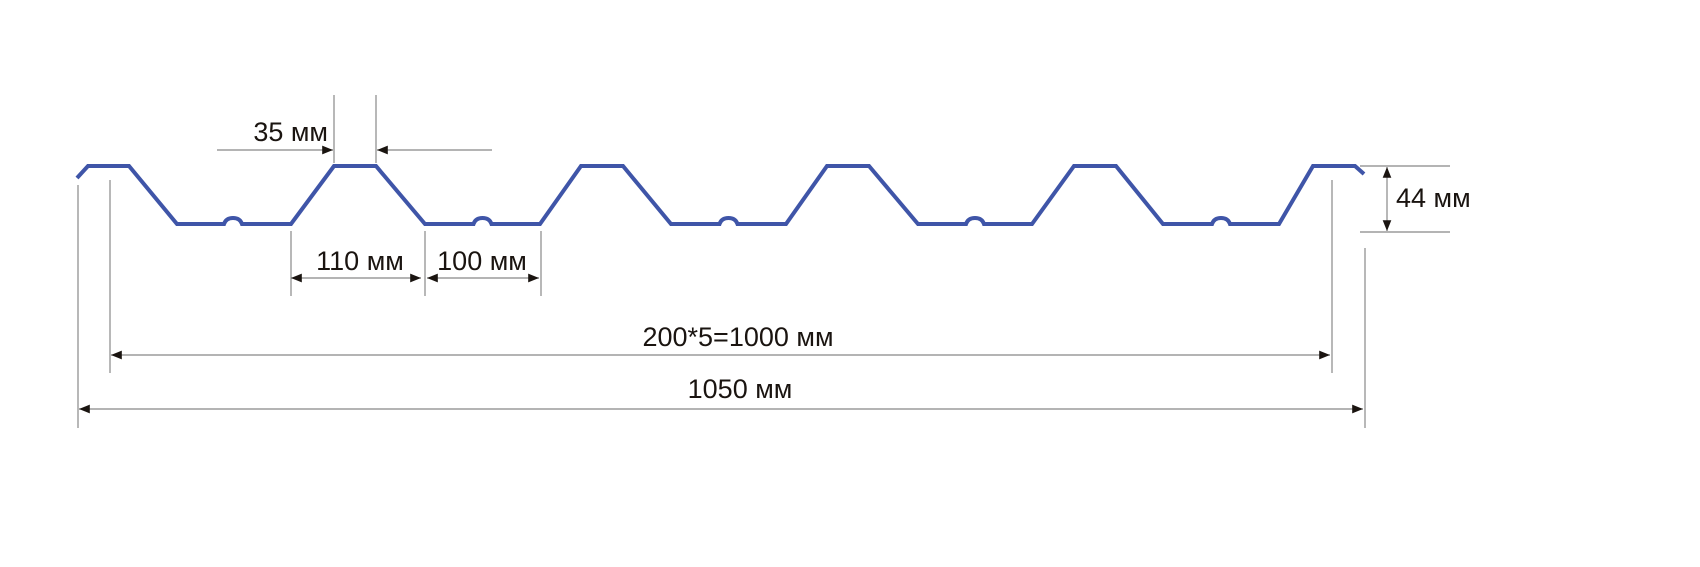  Describe the element at coordinates (740, 389) in the screenshot. I see `overall-width-label: 1050 мм` at that location.